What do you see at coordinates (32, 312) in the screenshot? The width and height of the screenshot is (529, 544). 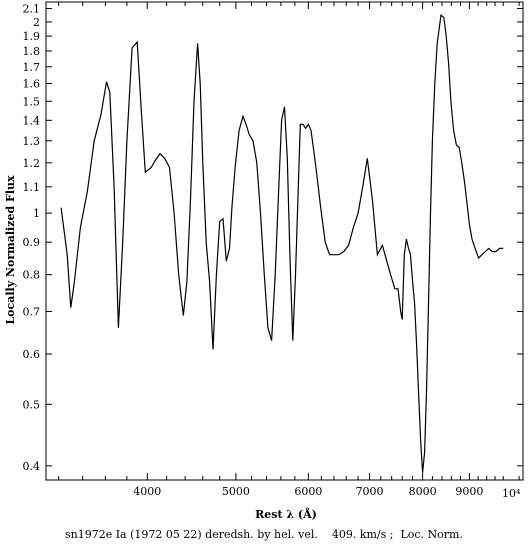 I see `y-tick-label: 0.7` at bounding box center [32, 312].